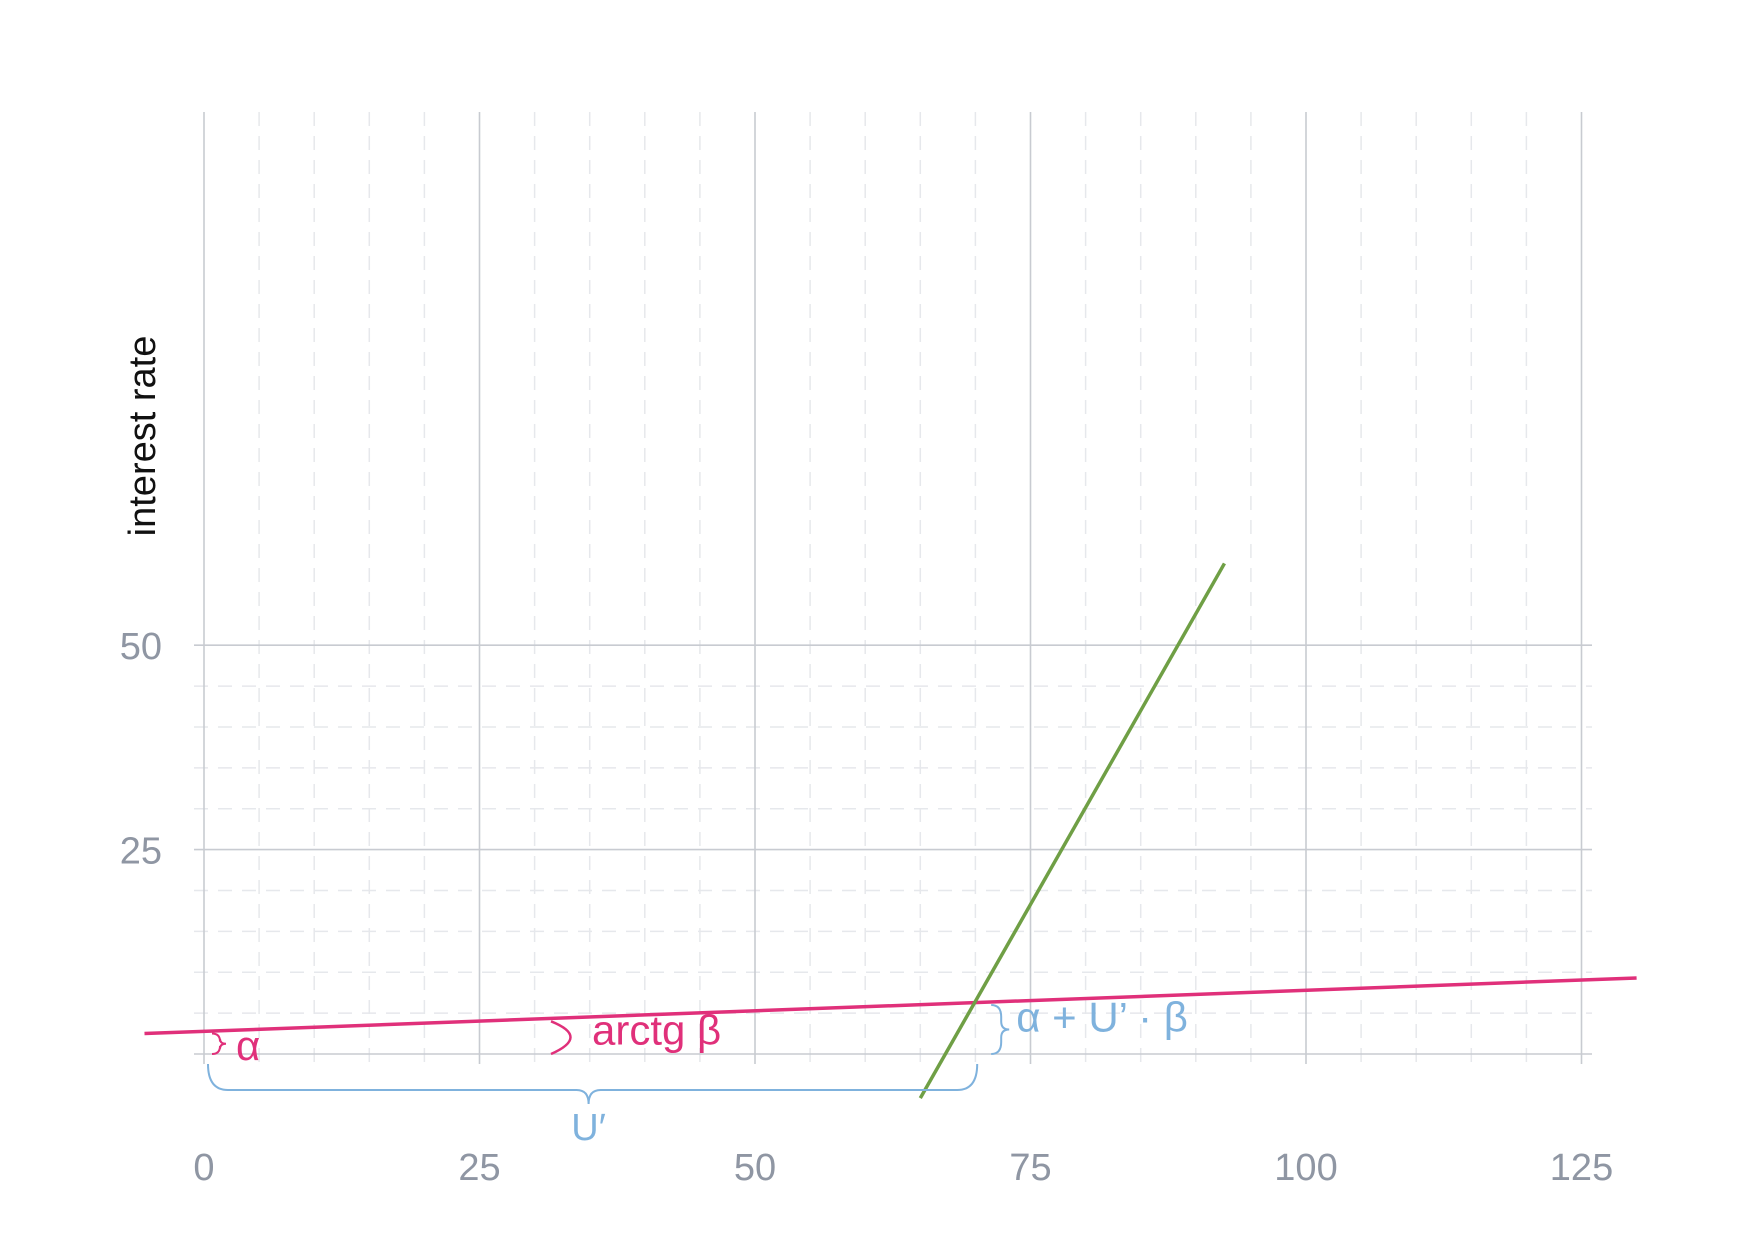 This screenshot has height=1252, width=1749. What do you see at coordinates (1305, 1168) in the screenshot?
I see `x-tick-label: 100` at bounding box center [1305, 1168].